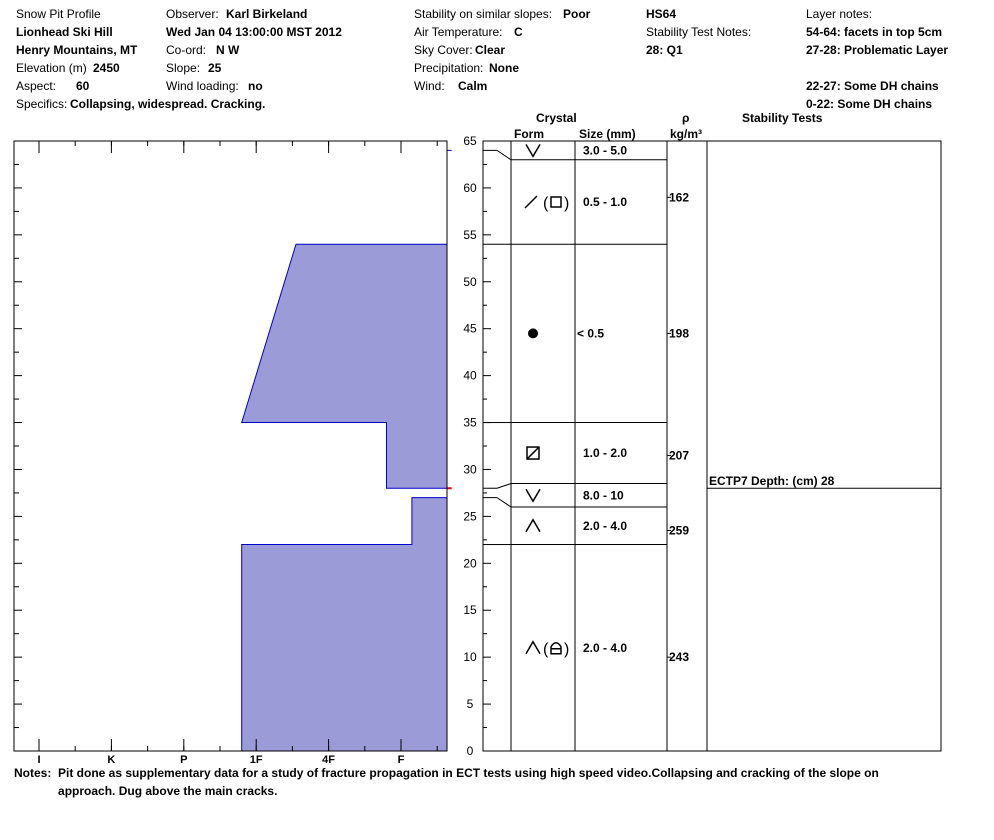 The image size is (994, 840). I want to click on stability-notes-label: Stability Test Notes:, so click(699, 32).